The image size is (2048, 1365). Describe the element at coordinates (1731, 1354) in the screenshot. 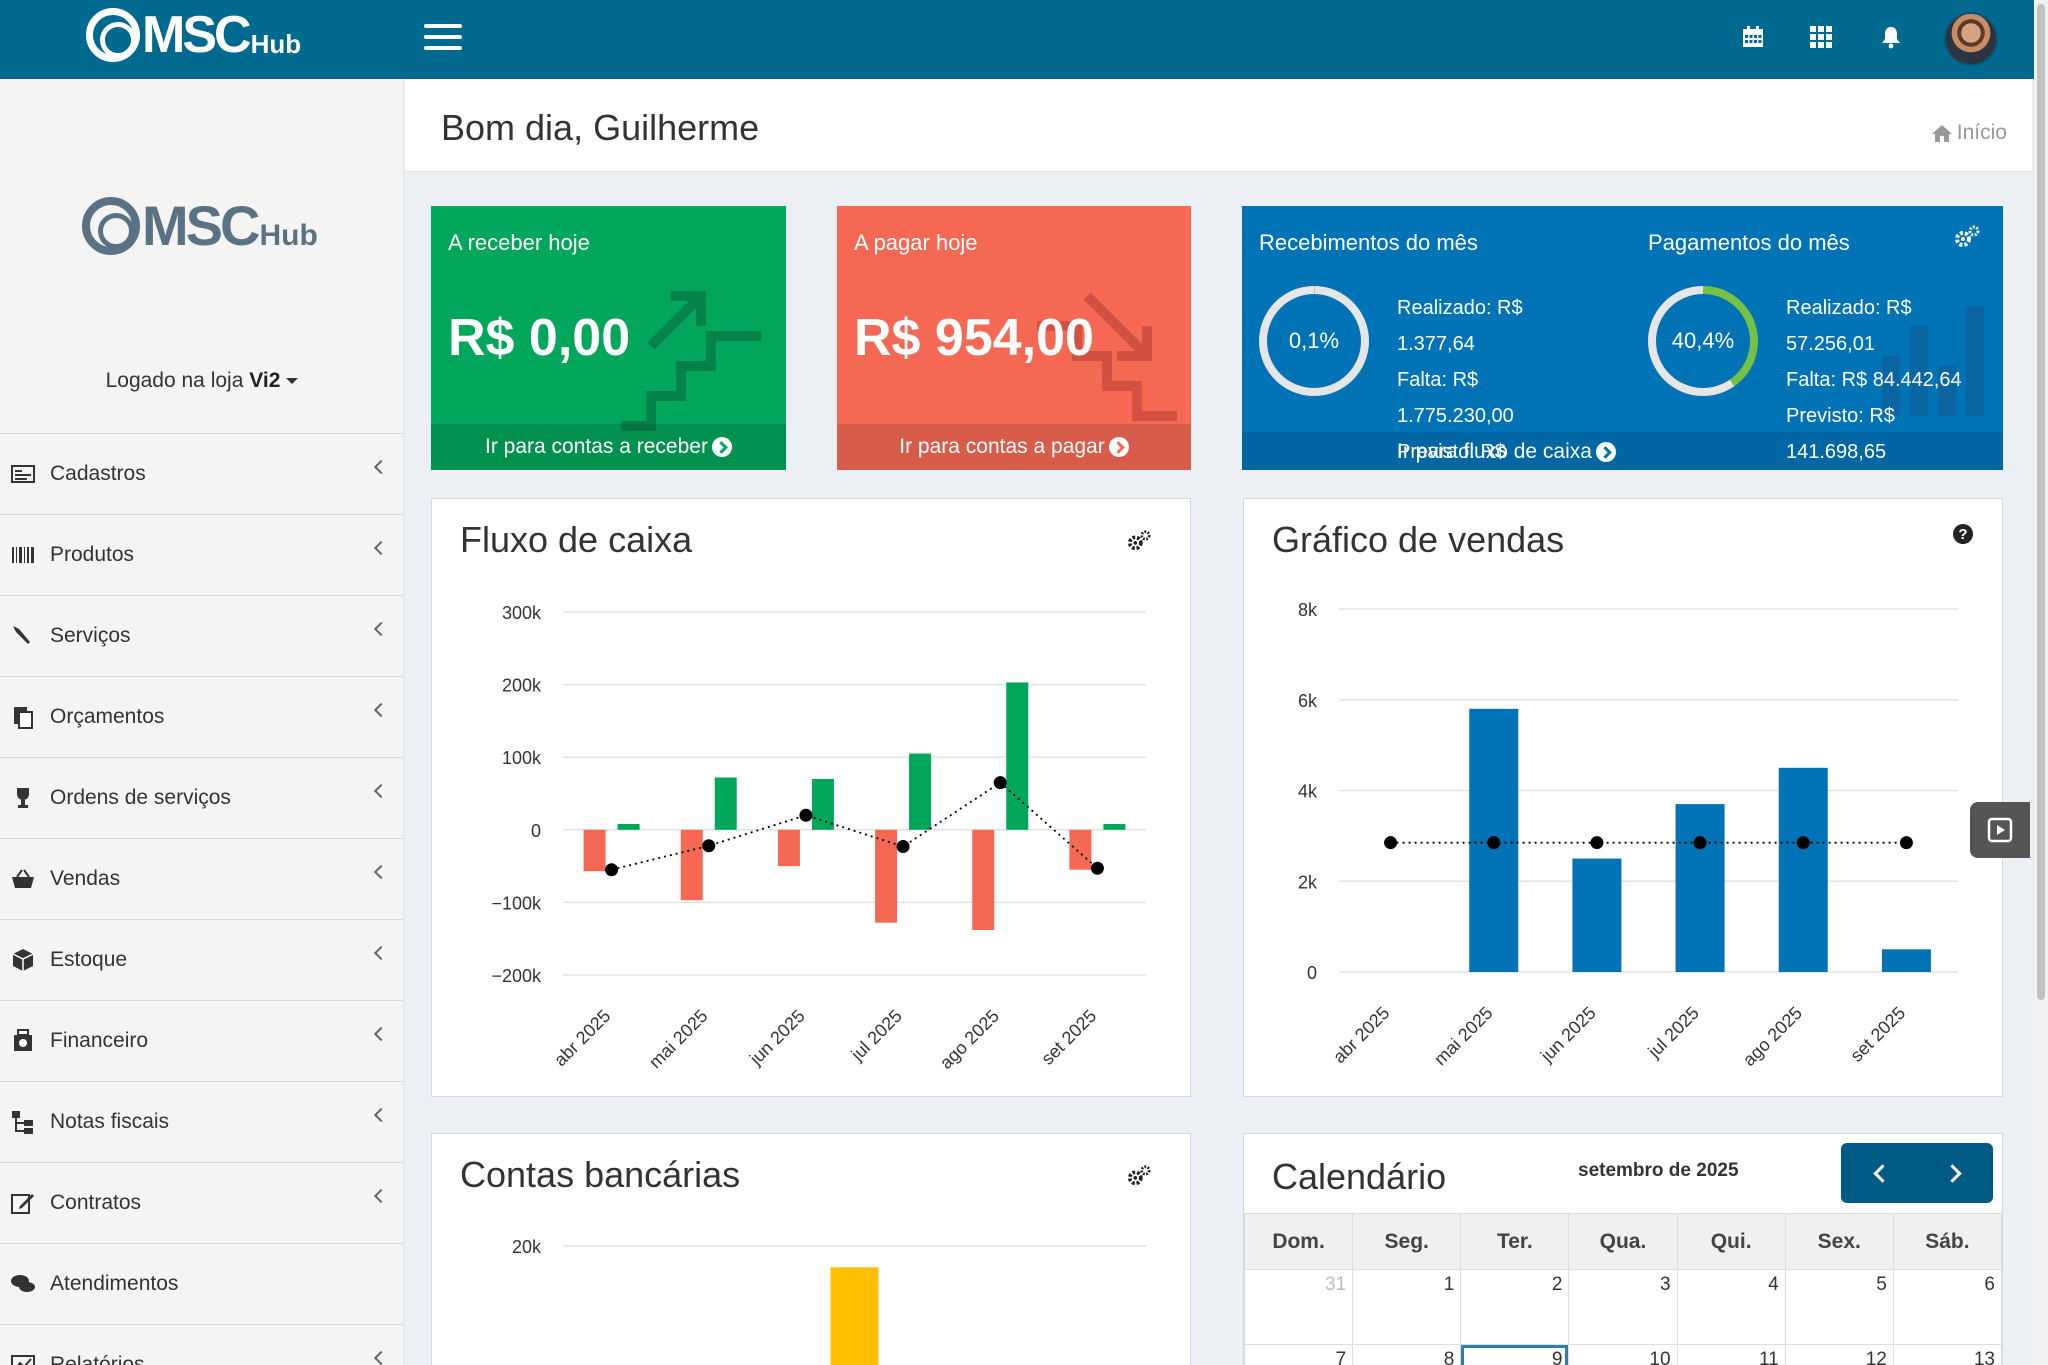

I see `calendar-day: 11` at that location.